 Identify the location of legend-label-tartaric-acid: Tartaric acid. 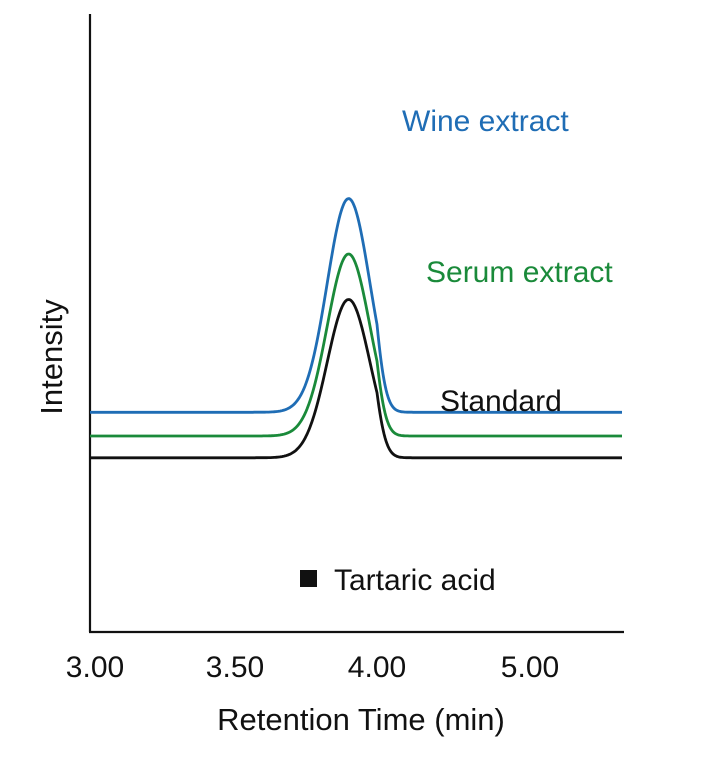
(415, 580).